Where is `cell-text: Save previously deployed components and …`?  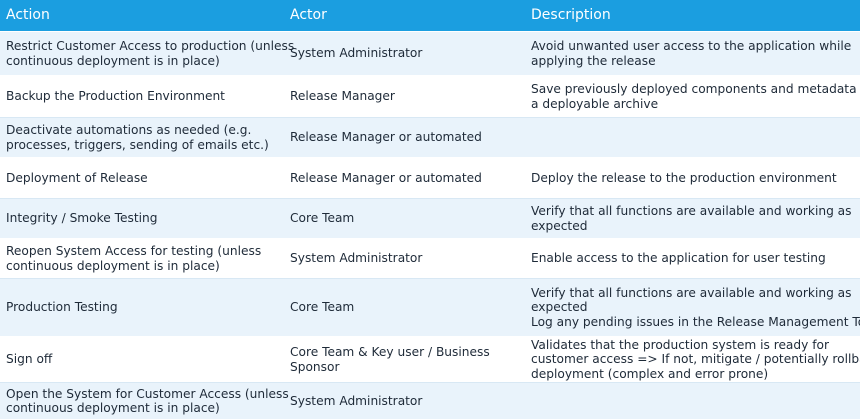 cell-text: Save previously deployed components and … is located at coordinates (695, 89).